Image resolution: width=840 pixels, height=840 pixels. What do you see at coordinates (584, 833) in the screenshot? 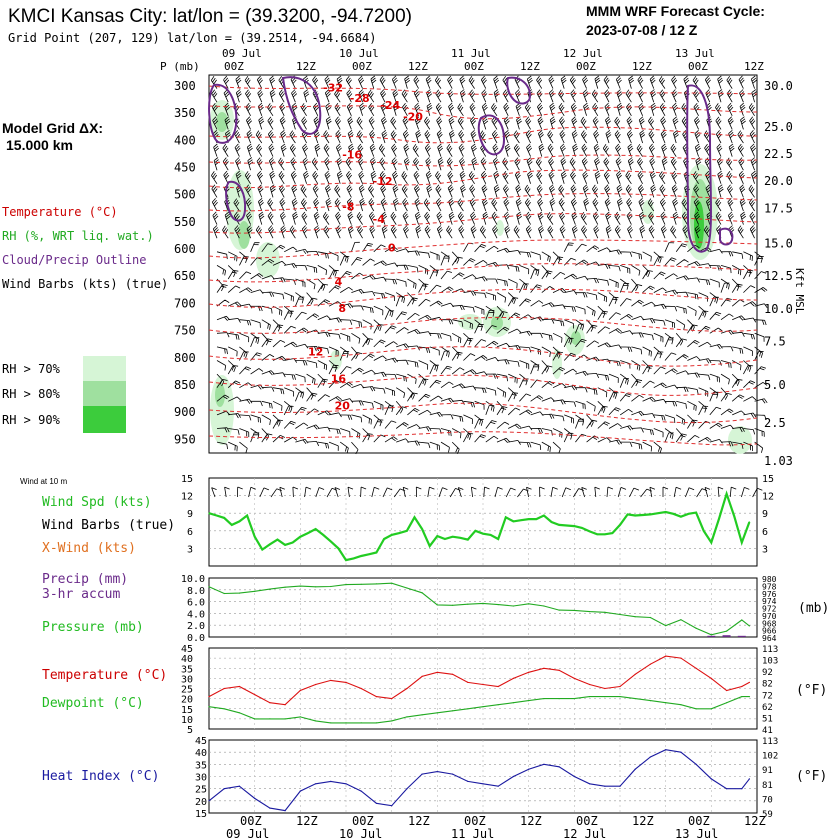
I see `date-label-bottom: 12 Jul` at bounding box center [584, 833].